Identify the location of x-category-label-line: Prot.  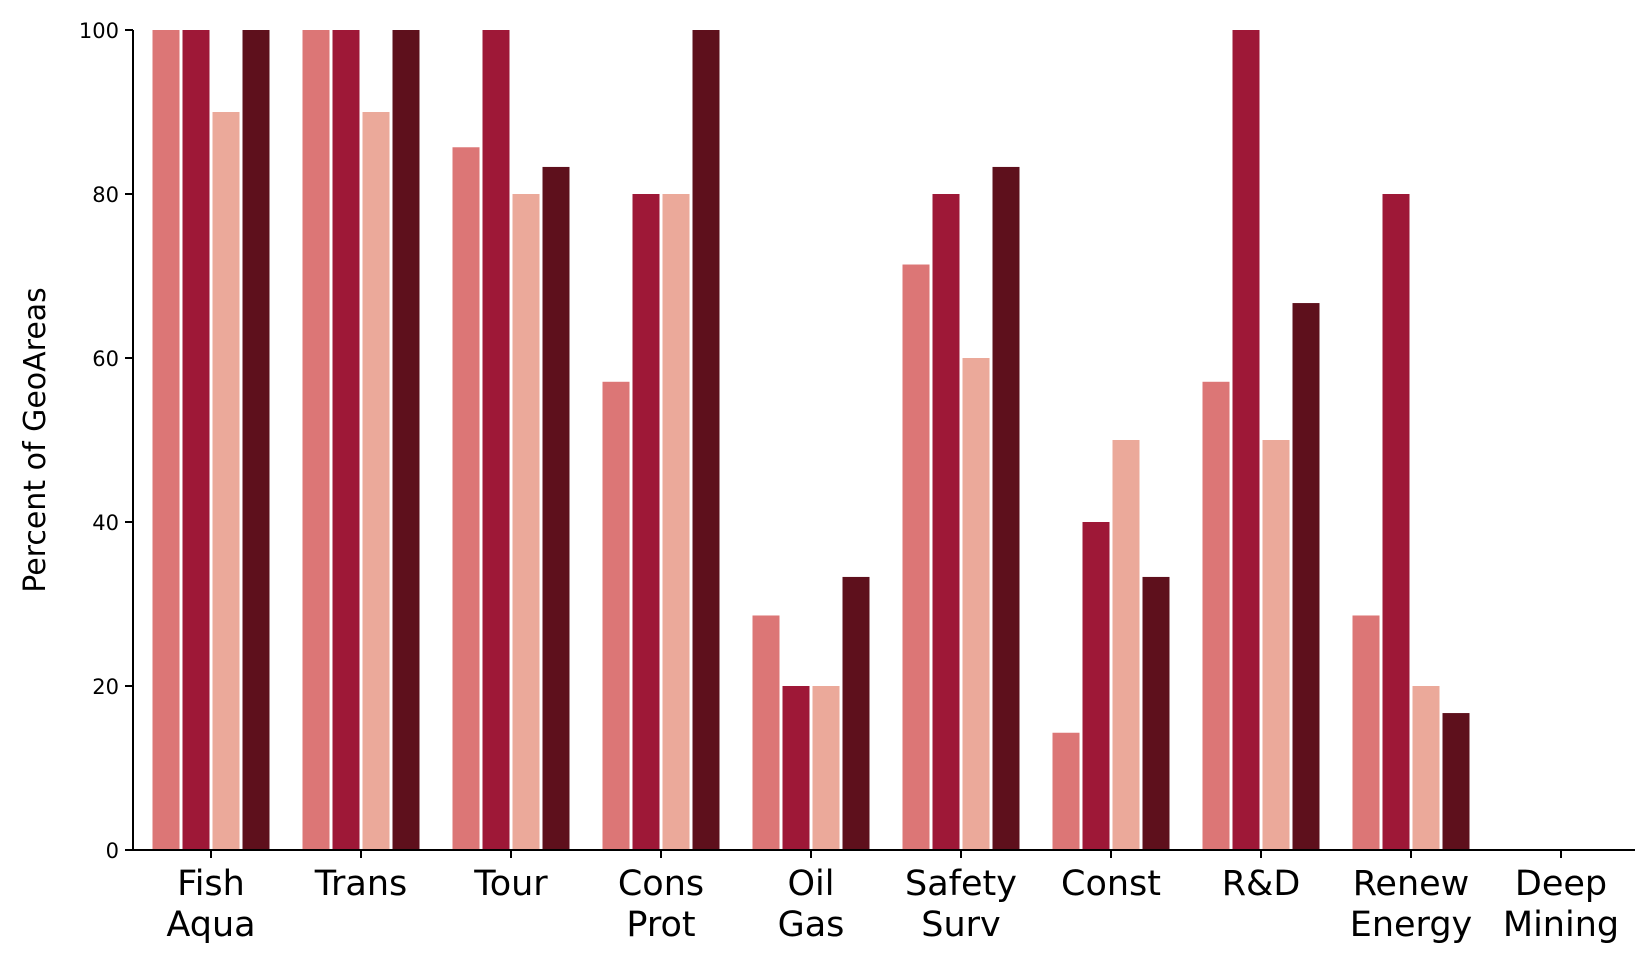
(660, 925).